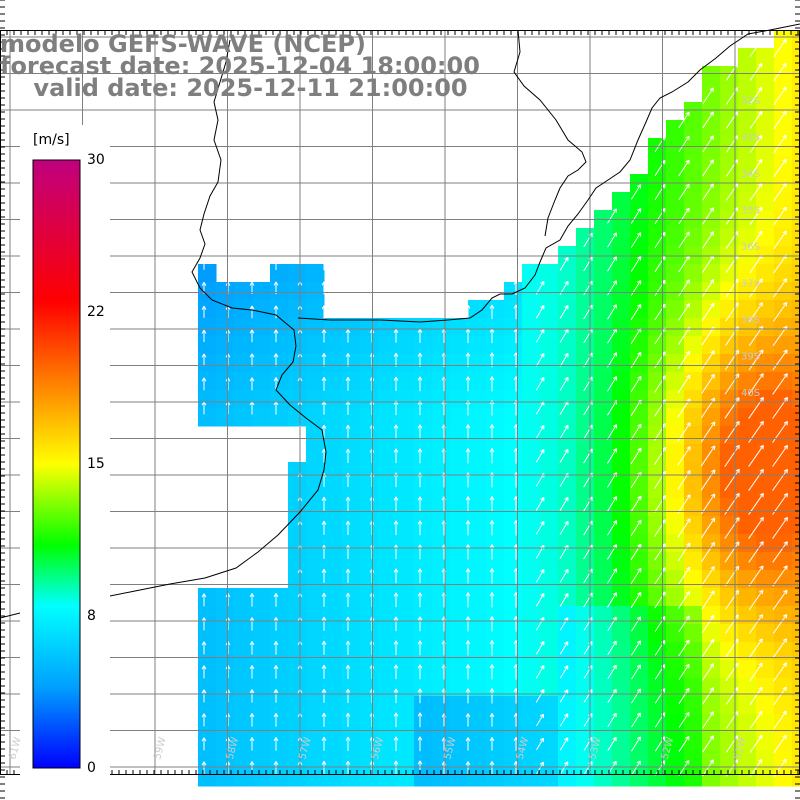  What do you see at coordinates (750, 174) in the screenshot?
I see `lat-label: 34S` at bounding box center [750, 174].